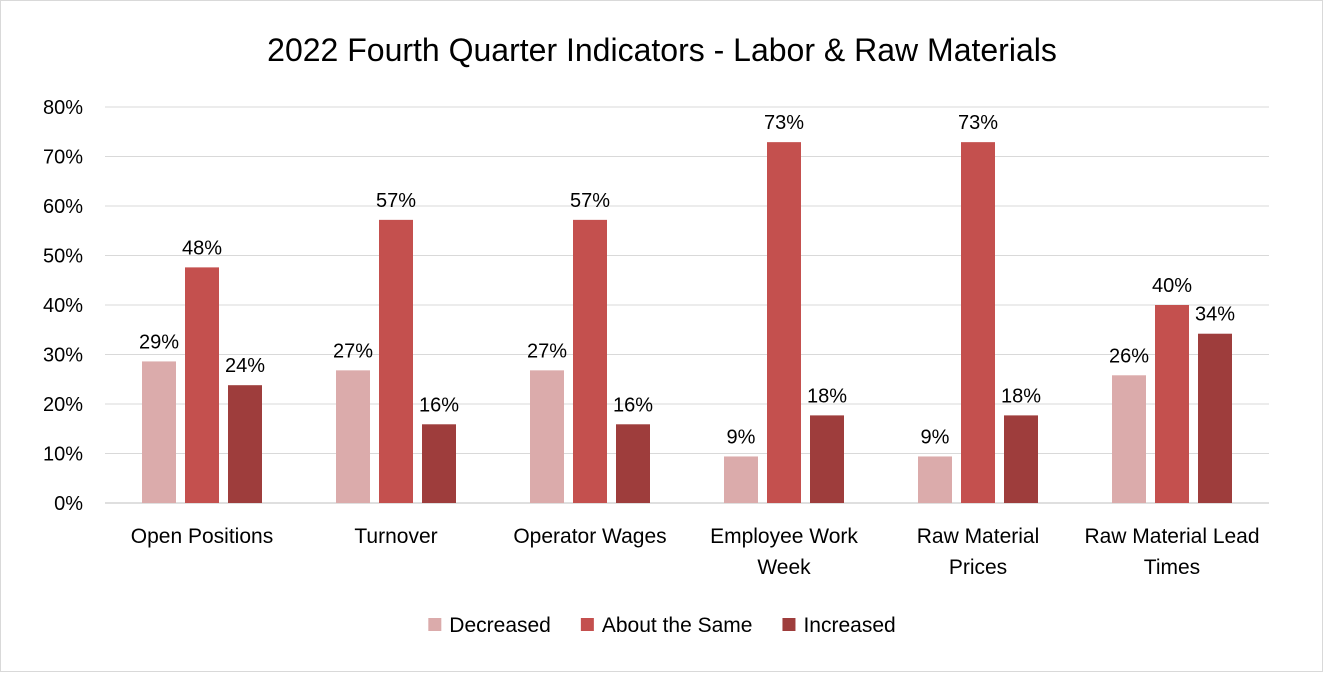 The image size is (1323, 676). What do you see at coordinates (1172, 567) in the screenshot?
I see `category-label: Times` at bounding box center [1172, 567].